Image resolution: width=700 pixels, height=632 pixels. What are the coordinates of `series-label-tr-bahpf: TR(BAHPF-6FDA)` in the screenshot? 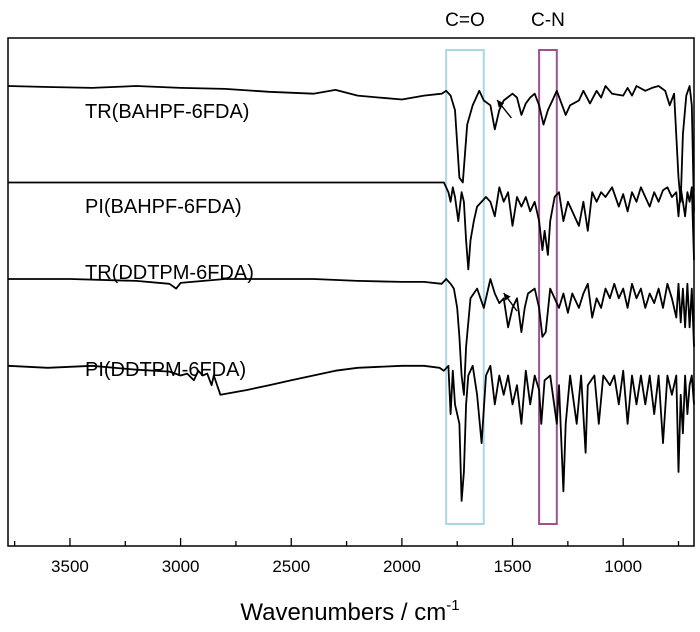 It's located at (167, 112).